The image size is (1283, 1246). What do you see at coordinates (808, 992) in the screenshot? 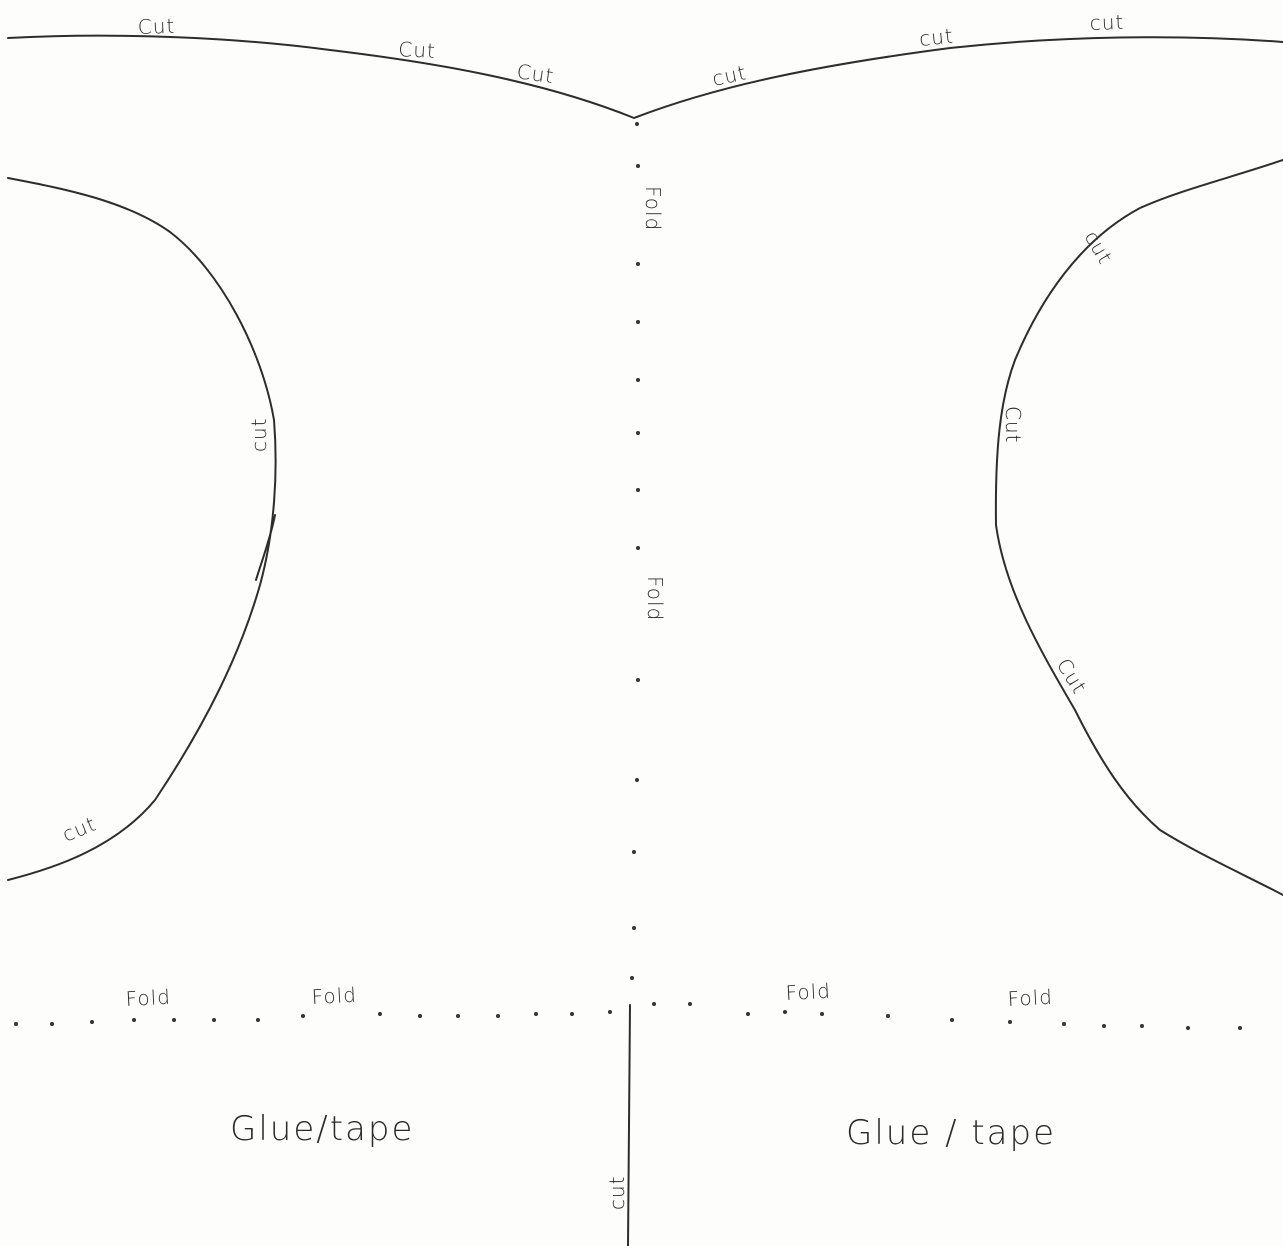
I see `fold-label-bottom-3: Fold` at bounding box center [808, 992].